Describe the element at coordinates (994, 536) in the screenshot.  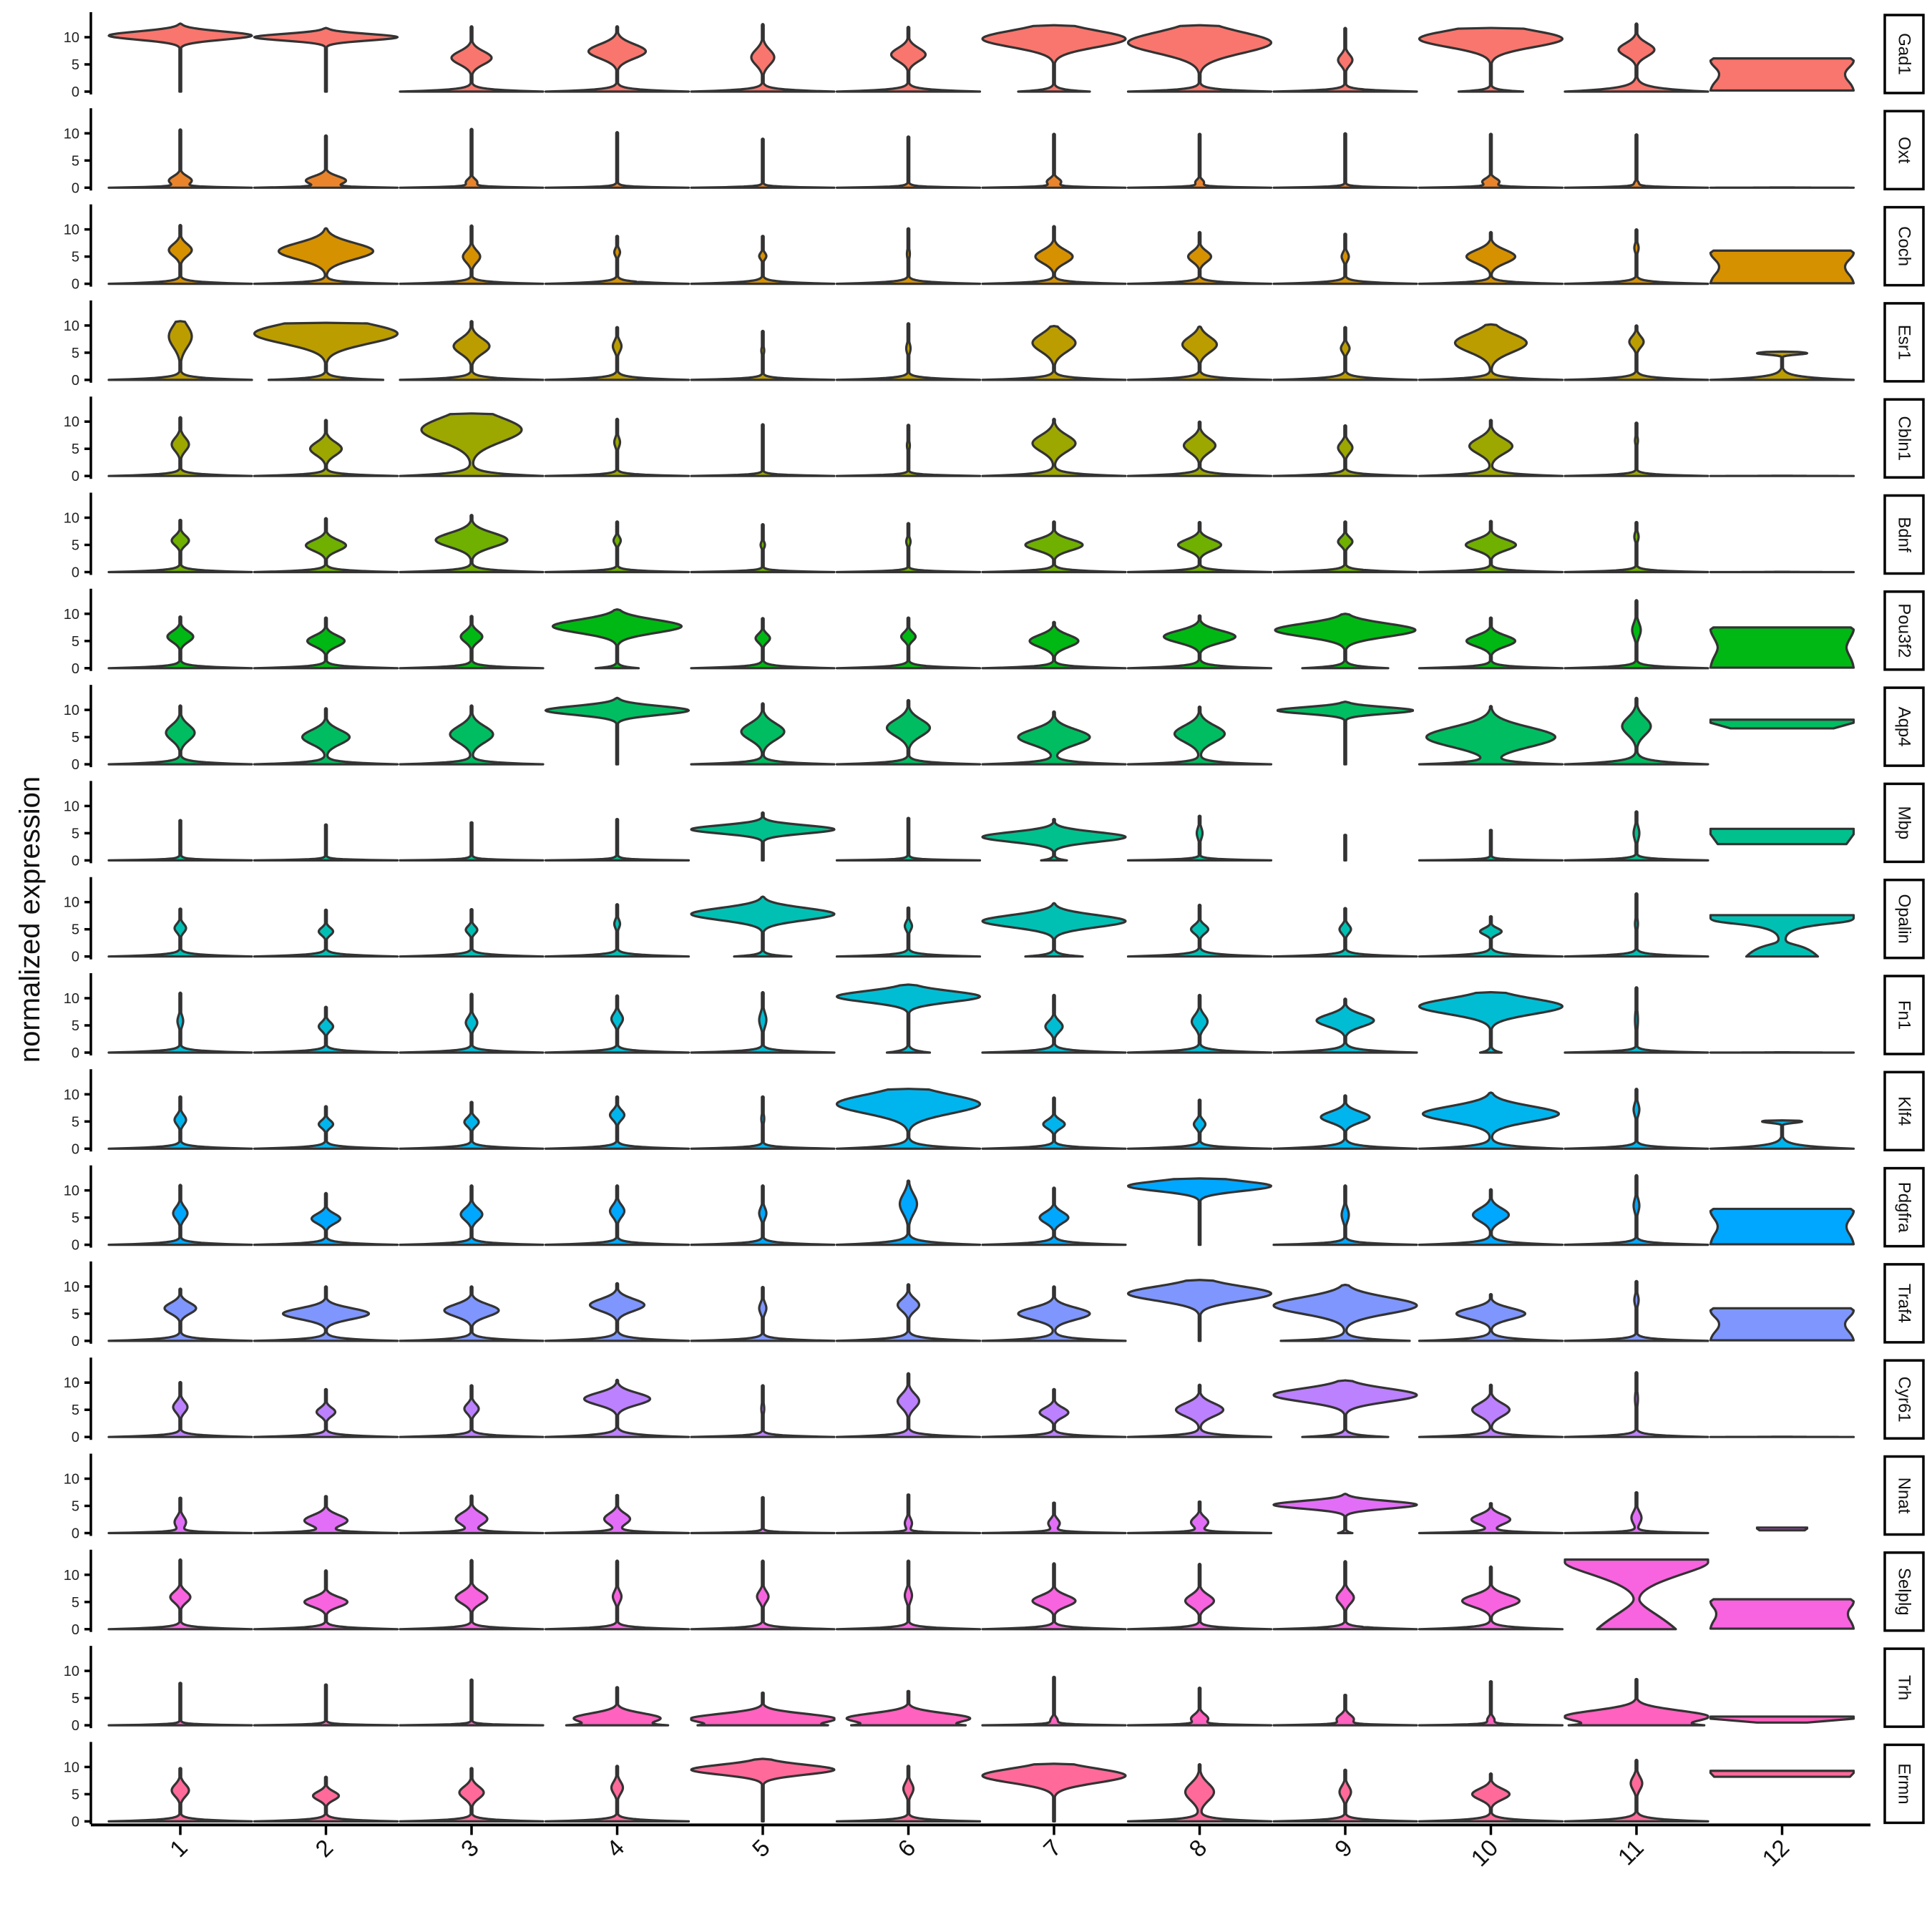
I see `facet-panel-bdnf: 0 5 10 Bdnf` at that location.